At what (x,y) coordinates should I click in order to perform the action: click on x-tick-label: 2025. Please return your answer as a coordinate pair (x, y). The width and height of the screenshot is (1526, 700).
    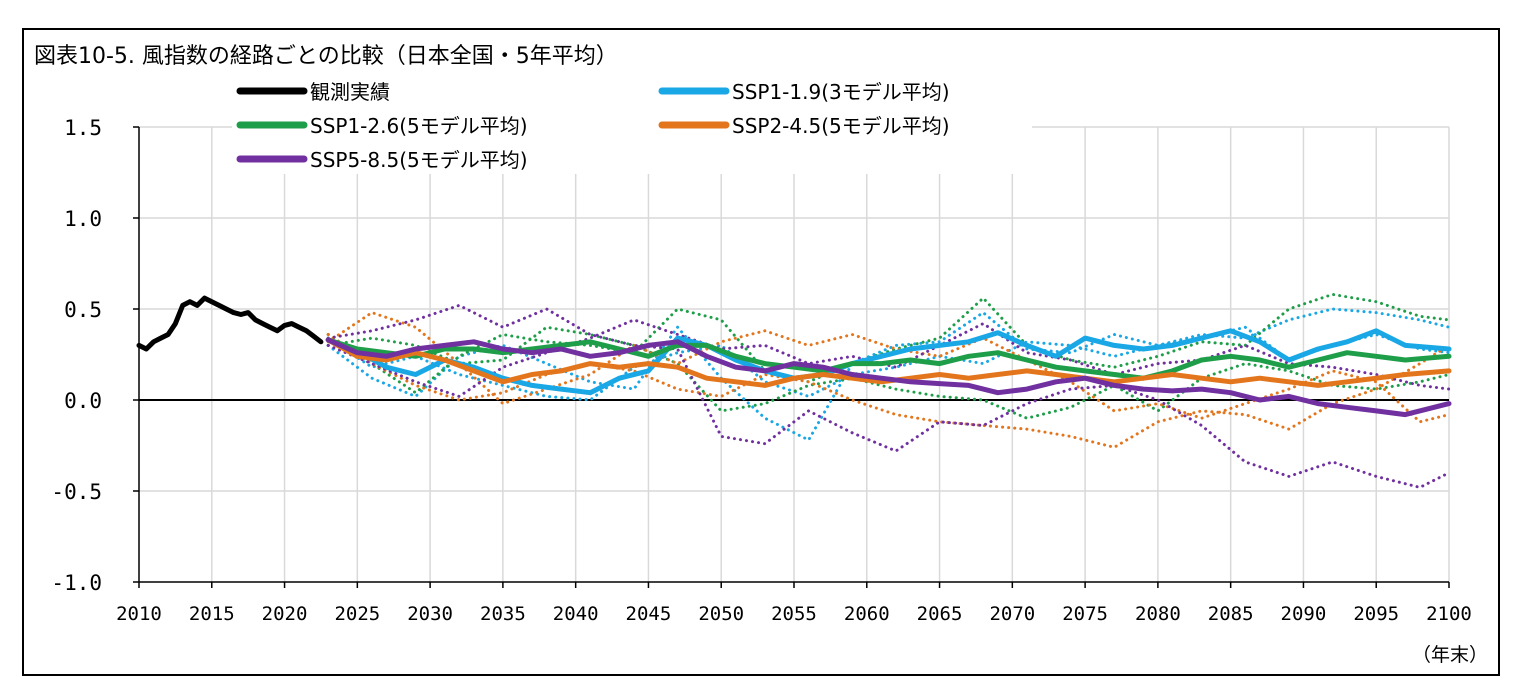
    Looking at the image, I should click on (357, 614).